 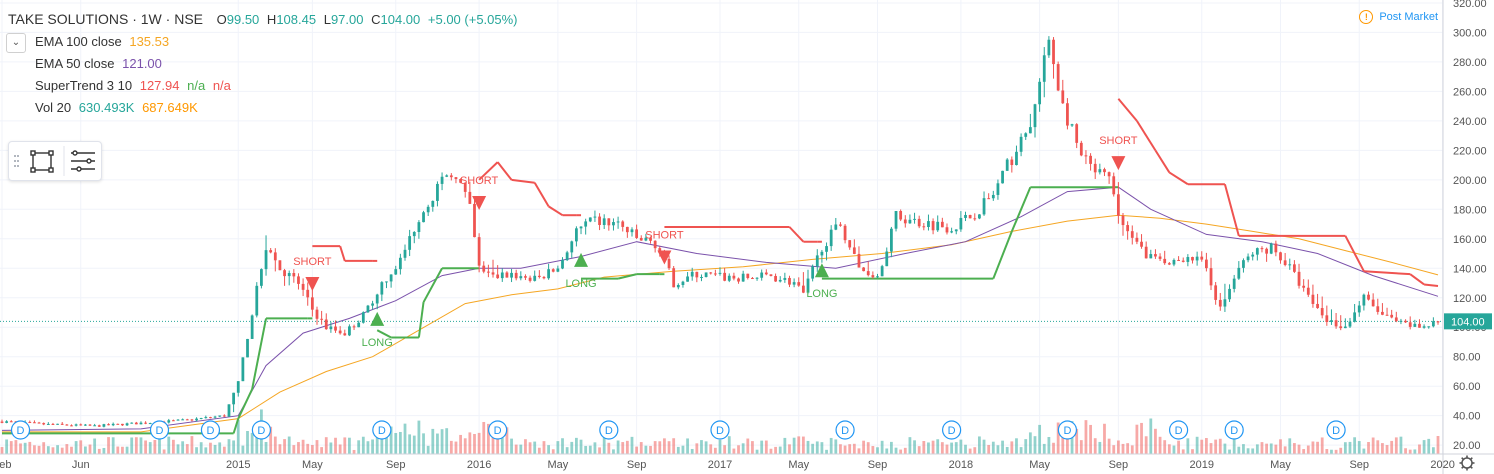 I want to click on indicator-ema100: EMA 100 close 135.53, so click(x=263, y=42).